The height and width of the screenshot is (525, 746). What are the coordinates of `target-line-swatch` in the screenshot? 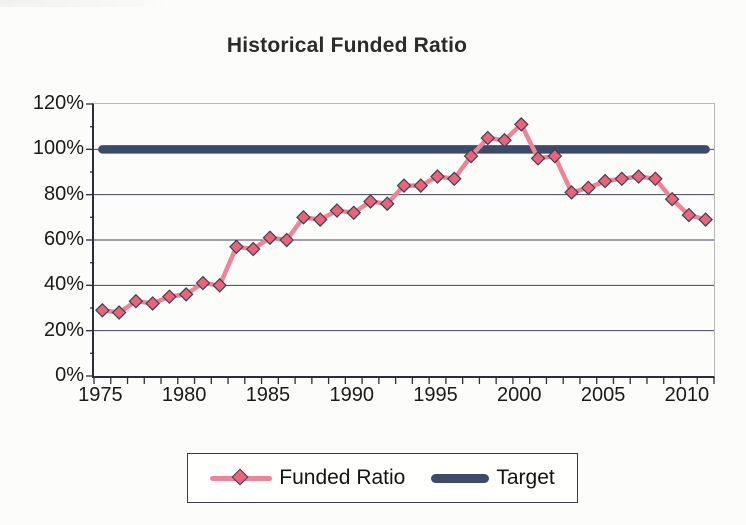 It's located at (460, 478).